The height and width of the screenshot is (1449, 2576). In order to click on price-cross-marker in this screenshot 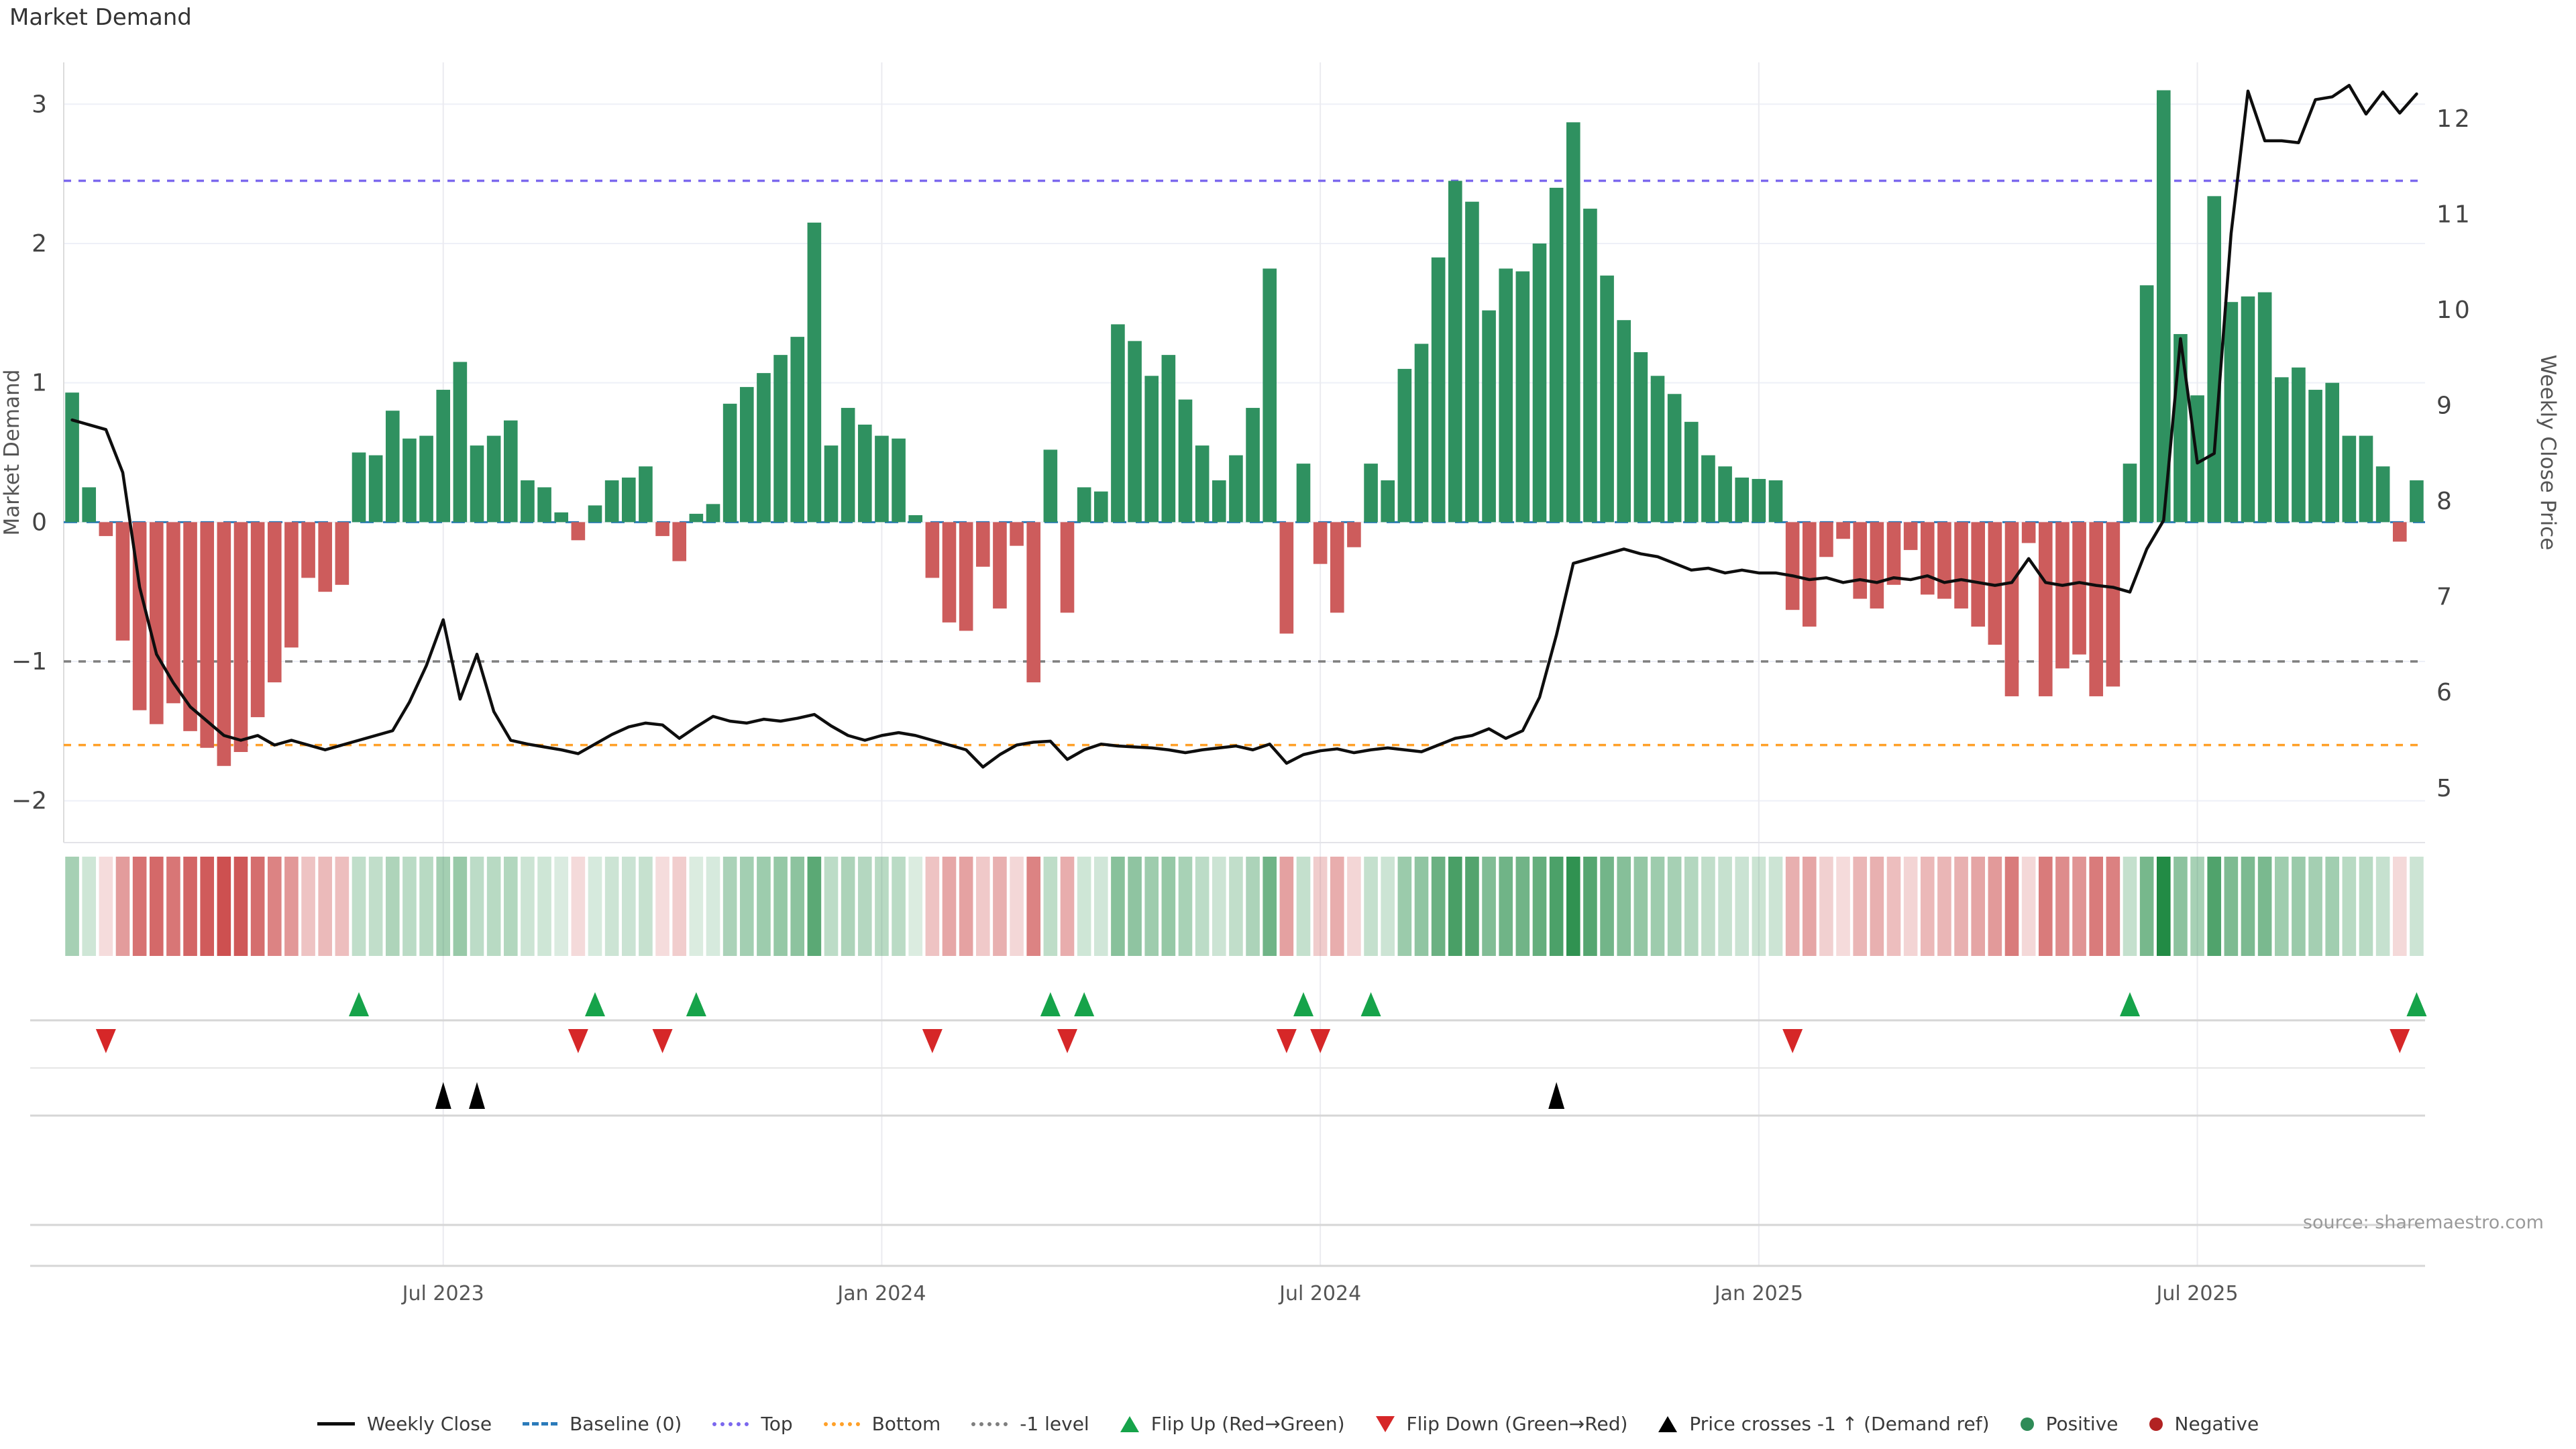, I will do `click(1556, 1095)`.